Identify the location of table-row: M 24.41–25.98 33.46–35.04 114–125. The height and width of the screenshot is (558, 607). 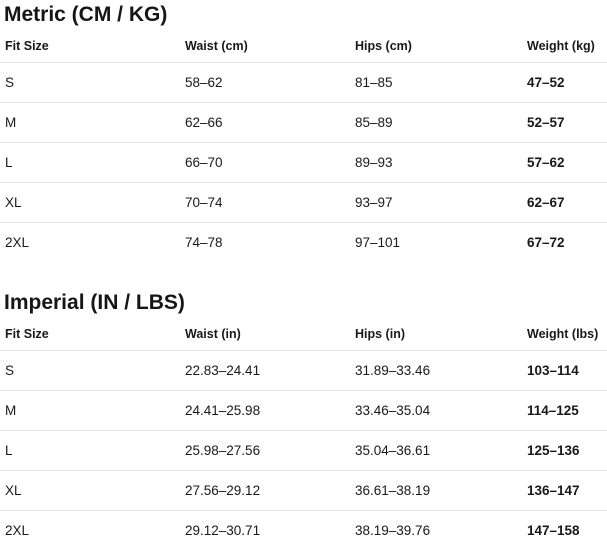
(303, 410).